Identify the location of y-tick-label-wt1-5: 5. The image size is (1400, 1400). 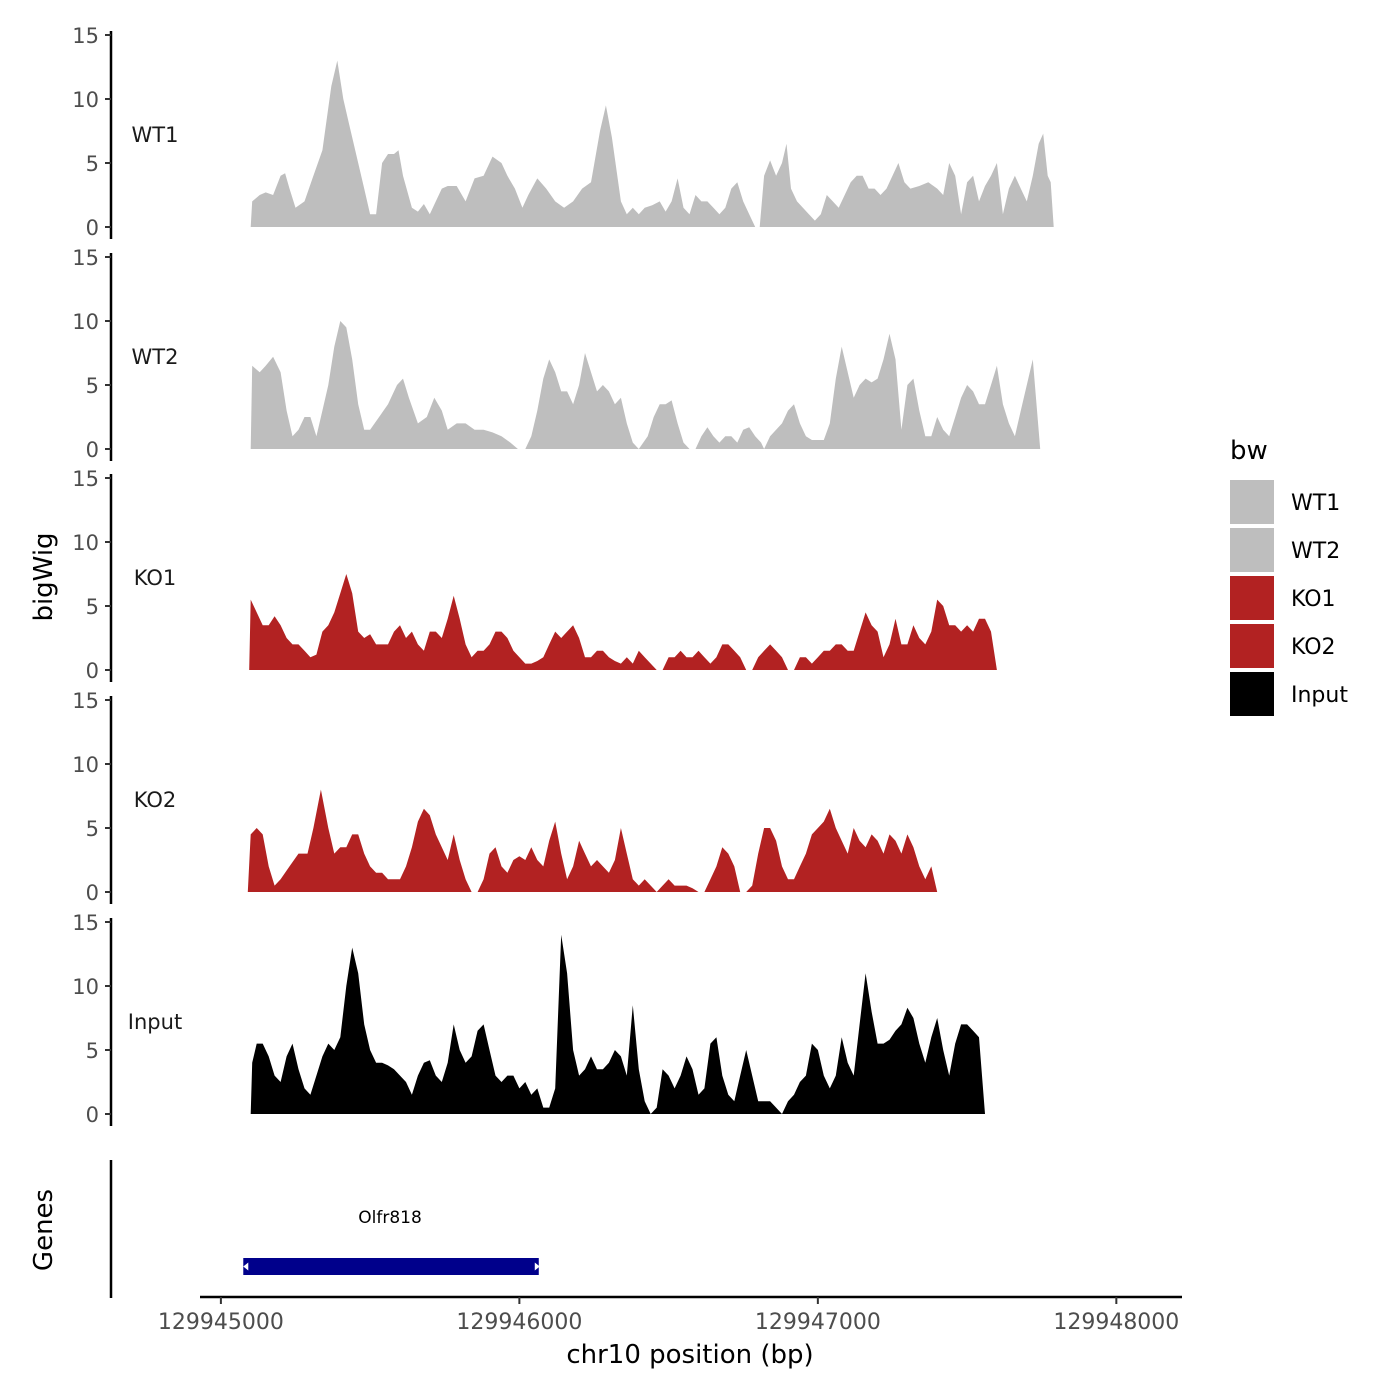
(92, 164).